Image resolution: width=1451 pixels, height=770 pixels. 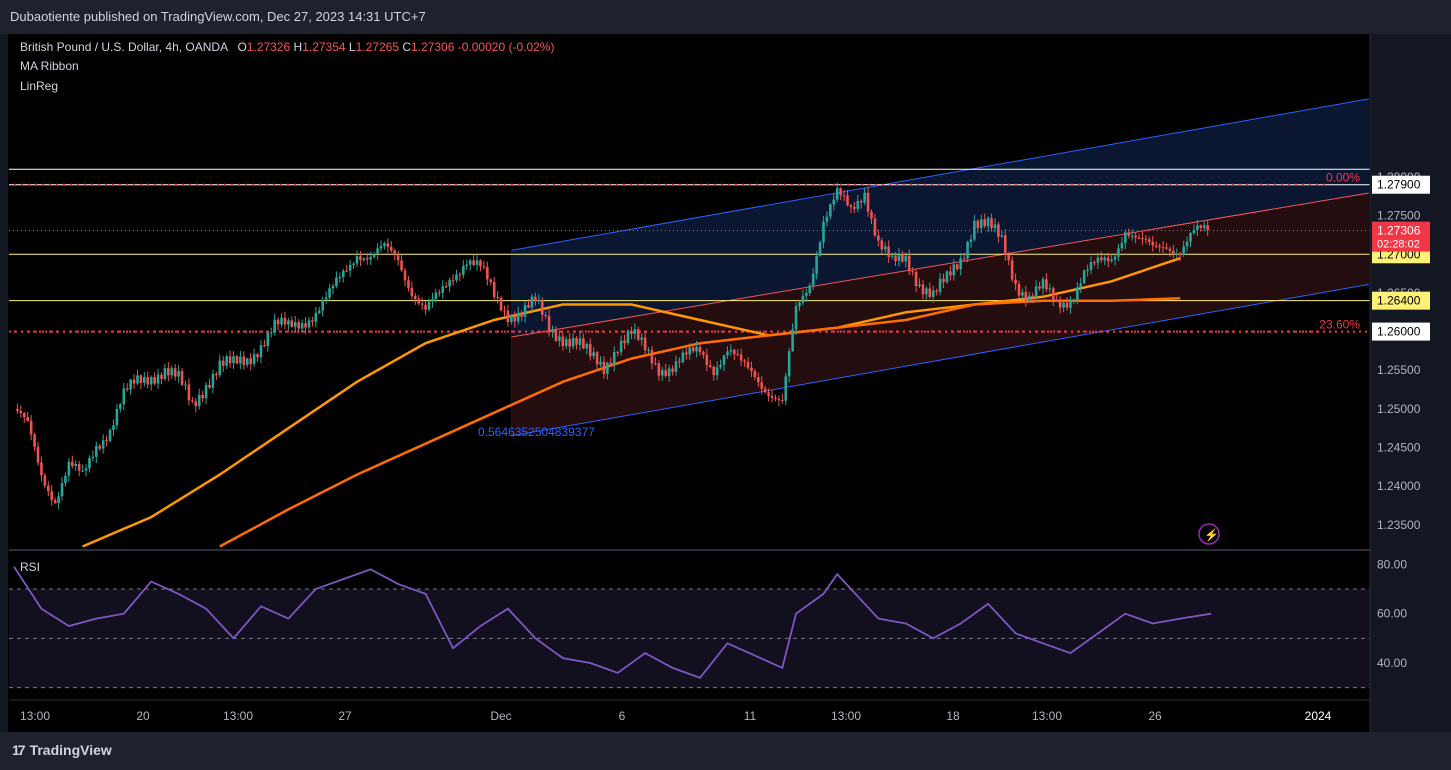 I want to click on tradingview-icon: 17, so click(x=19, y=750).